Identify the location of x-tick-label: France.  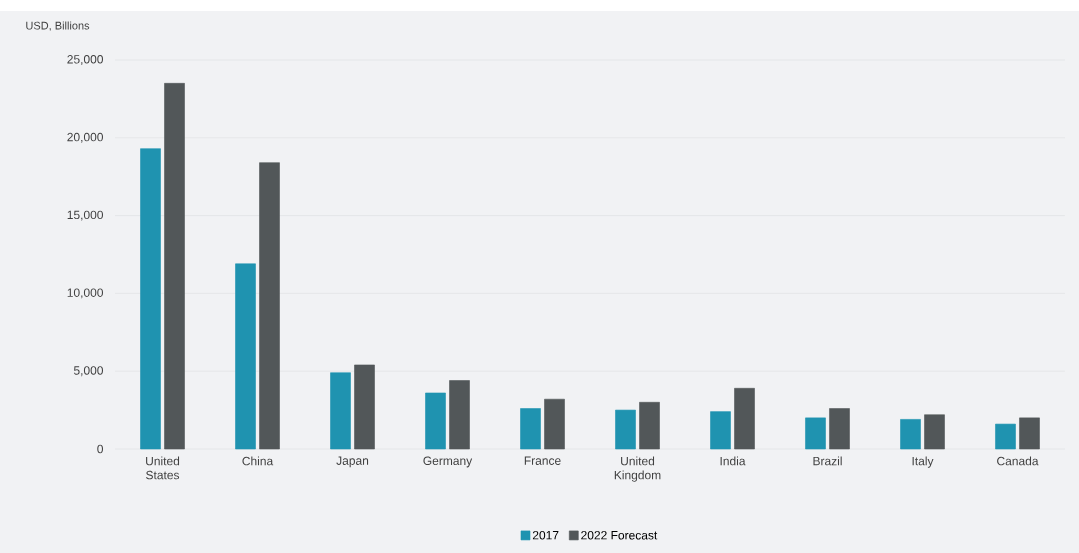
(542, 460).